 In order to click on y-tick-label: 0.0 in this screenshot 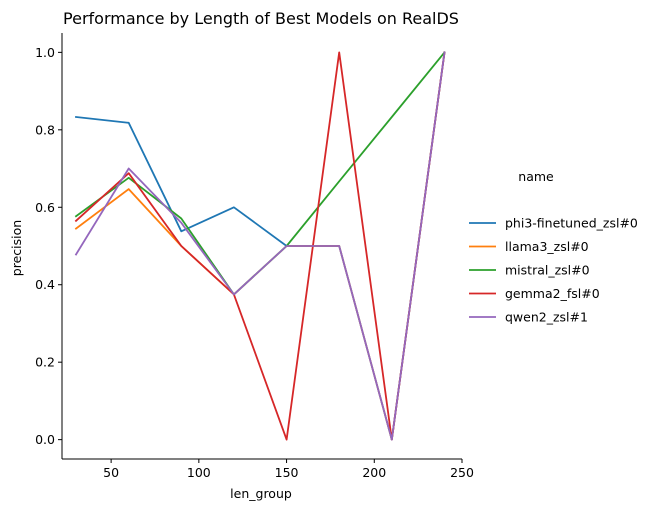, I will do `click(45, 439)`.